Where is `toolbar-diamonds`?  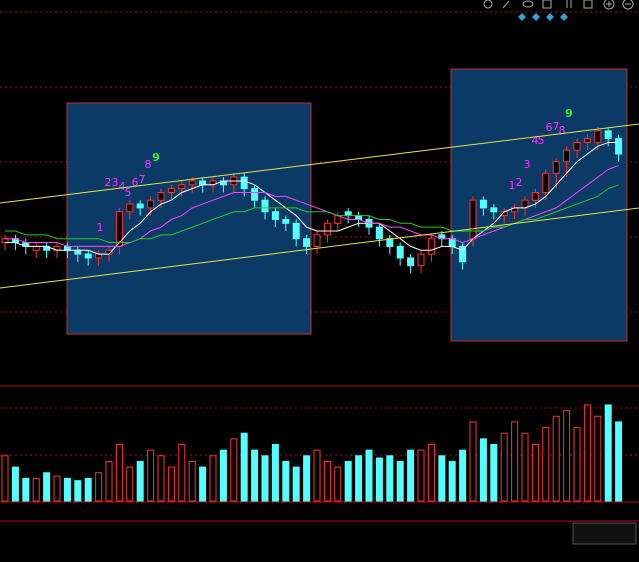
toolbar-diamonds is located at coordinates (543, 17).